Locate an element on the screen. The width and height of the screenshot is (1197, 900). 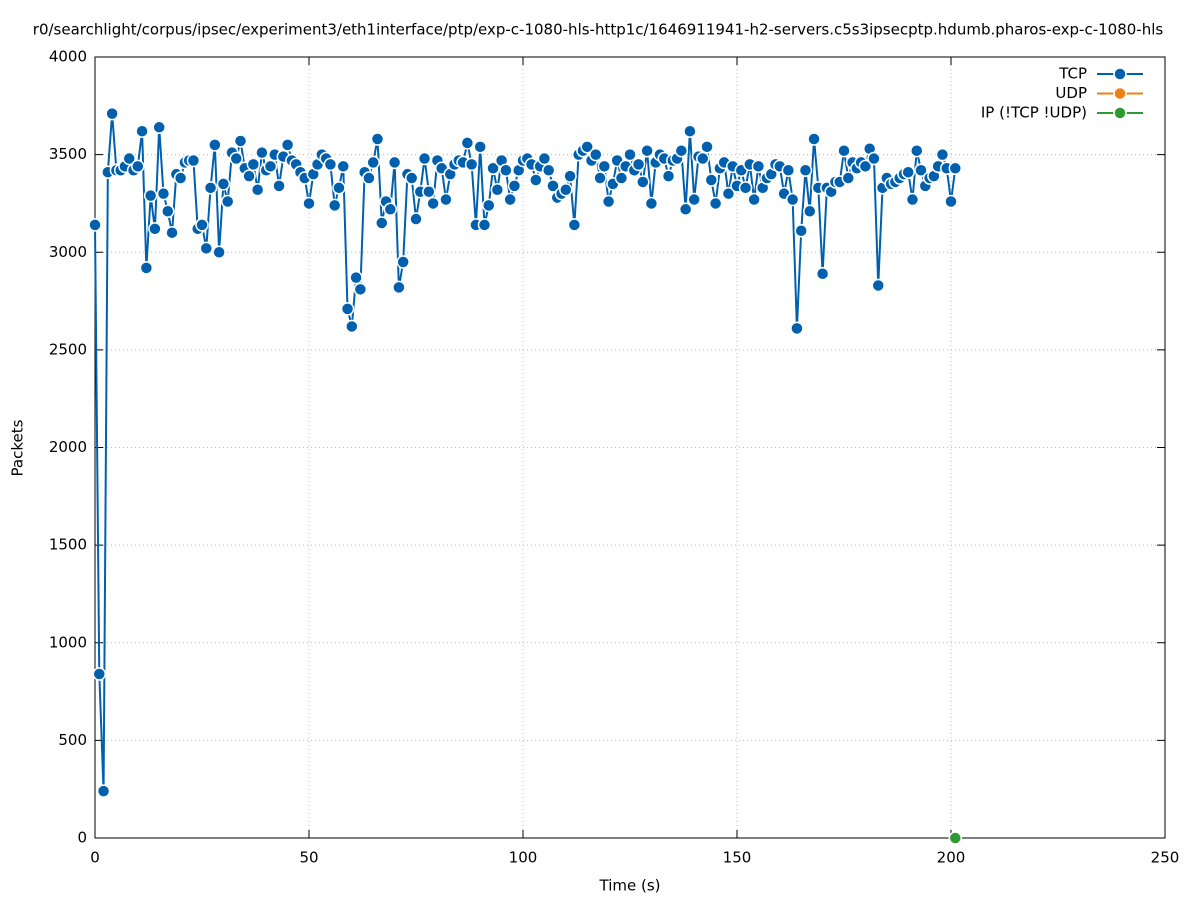
y-tick-label: 500 is located at coordinates (72, 740).